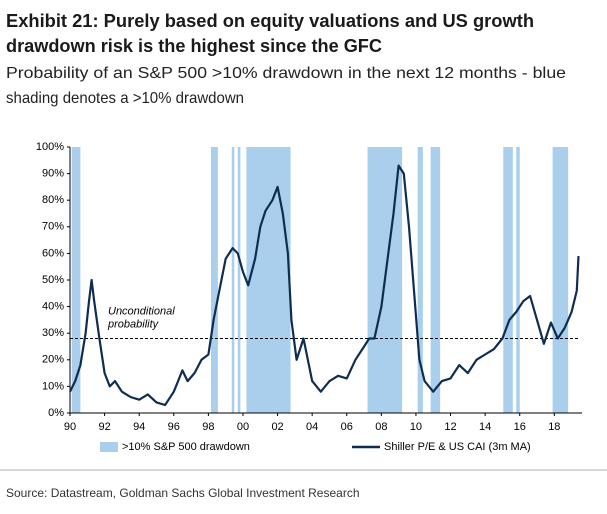 The image size is (607, 514). I want to click on x-tick-label: 10, so click(416, 427).